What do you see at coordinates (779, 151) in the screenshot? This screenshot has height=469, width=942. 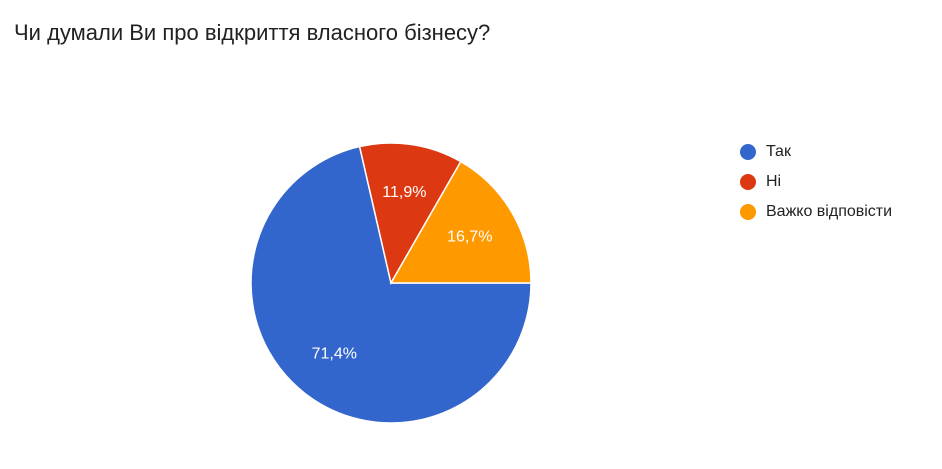 I see `legend-label: Так` at bounding box center [779, 151].